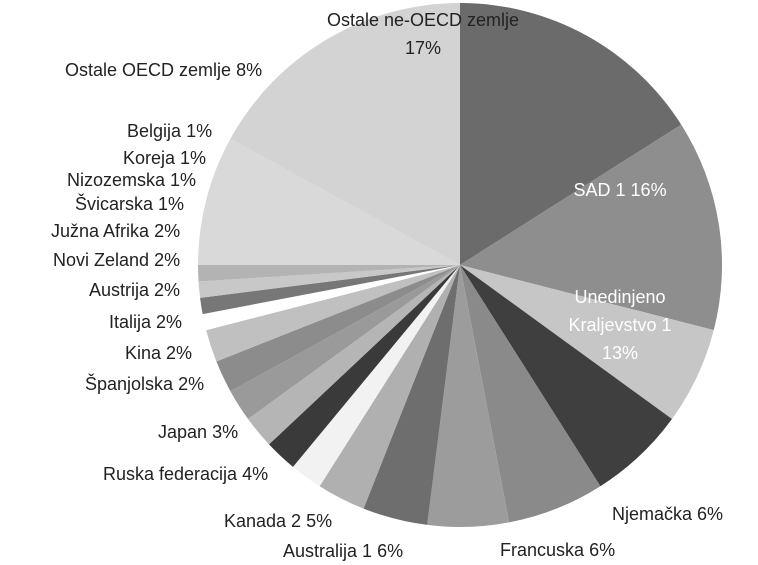 This screenshot has width=758, height=565. Describe the element at coordinates (423, 48) in the screenshot. I see `value-label: 17%` at that location.